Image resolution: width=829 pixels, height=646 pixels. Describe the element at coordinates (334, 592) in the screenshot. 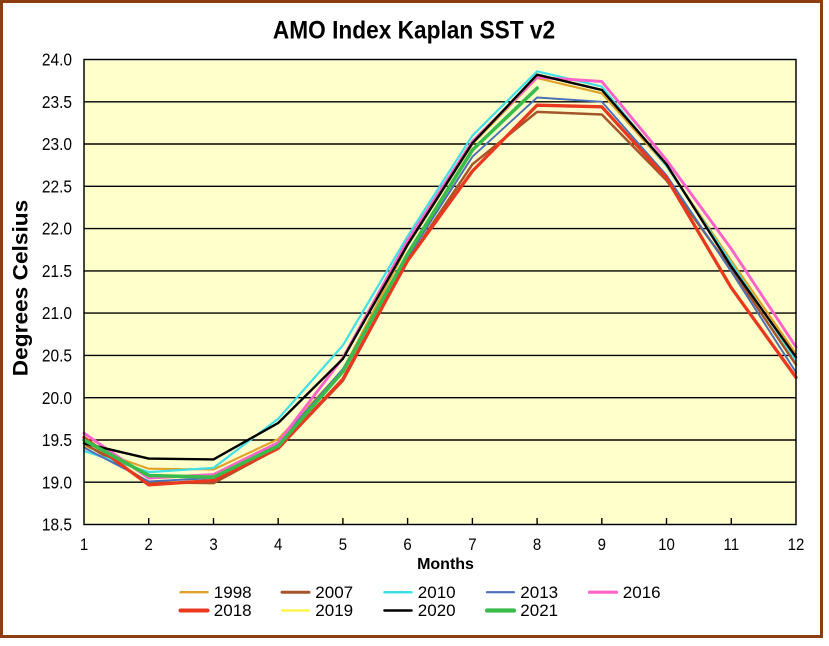

I see `svg-text: 2007` at that location.